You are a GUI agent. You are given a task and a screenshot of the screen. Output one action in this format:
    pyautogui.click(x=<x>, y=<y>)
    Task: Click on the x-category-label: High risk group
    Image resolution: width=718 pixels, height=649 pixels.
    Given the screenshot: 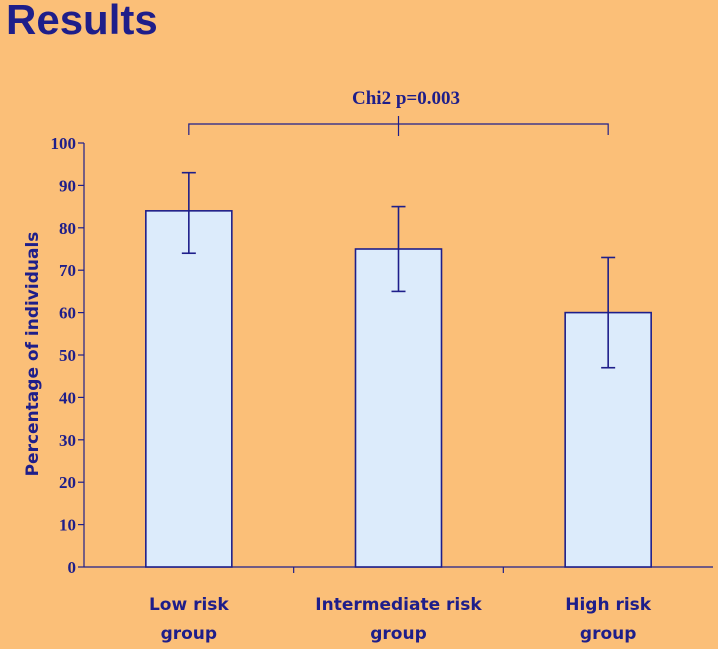 What is the action you would take?
    pyautogui.click(x=608, y=619)
    